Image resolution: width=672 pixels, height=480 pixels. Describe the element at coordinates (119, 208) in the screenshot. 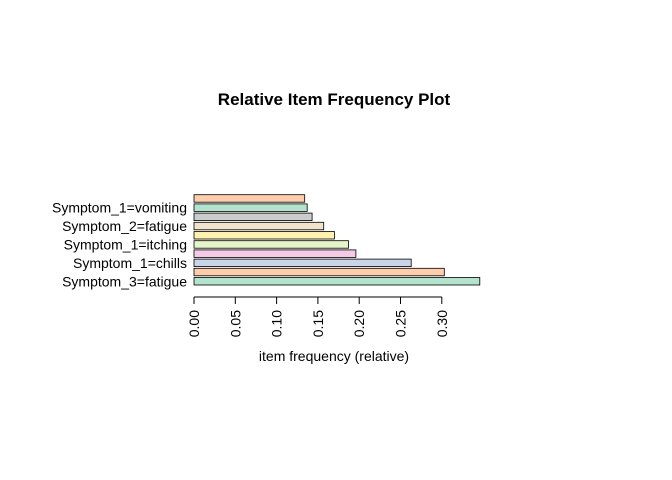

I see `y-tick-label: Symptom_1=vomiting` at that location.